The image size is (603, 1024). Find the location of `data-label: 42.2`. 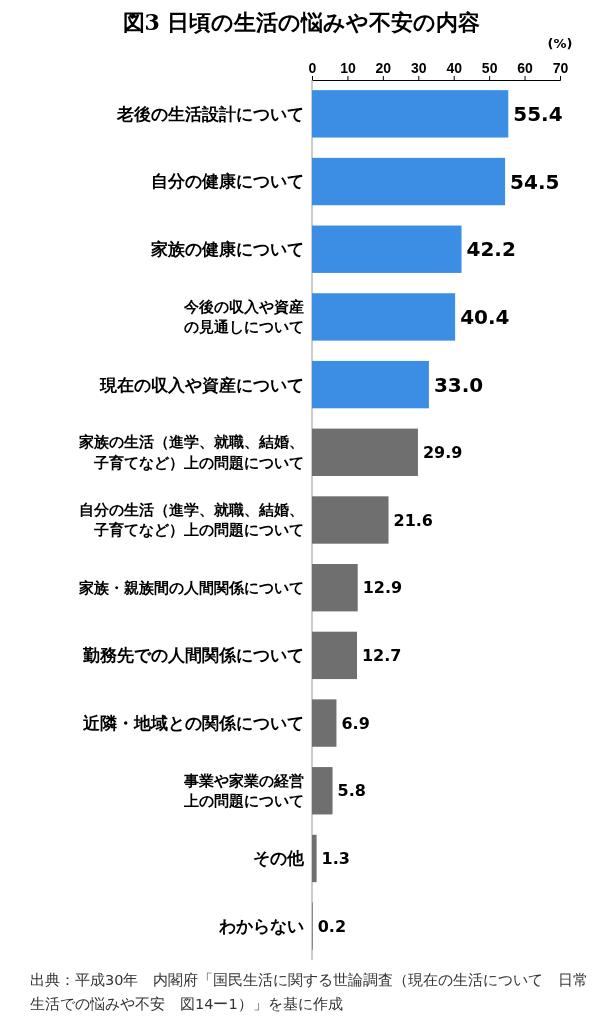

data-label: 42.2 is located at coordinates (491, 249).